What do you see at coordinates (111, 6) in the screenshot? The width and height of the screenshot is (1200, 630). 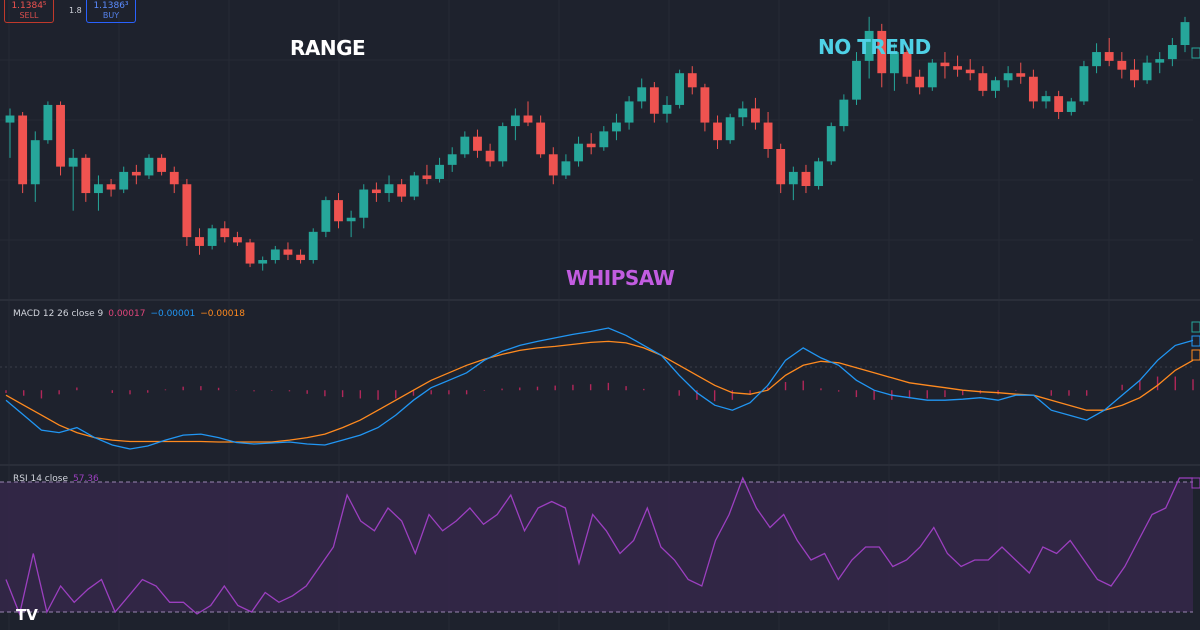 I see `buy-price: 1.1386³` at bounding box center [111, 6].